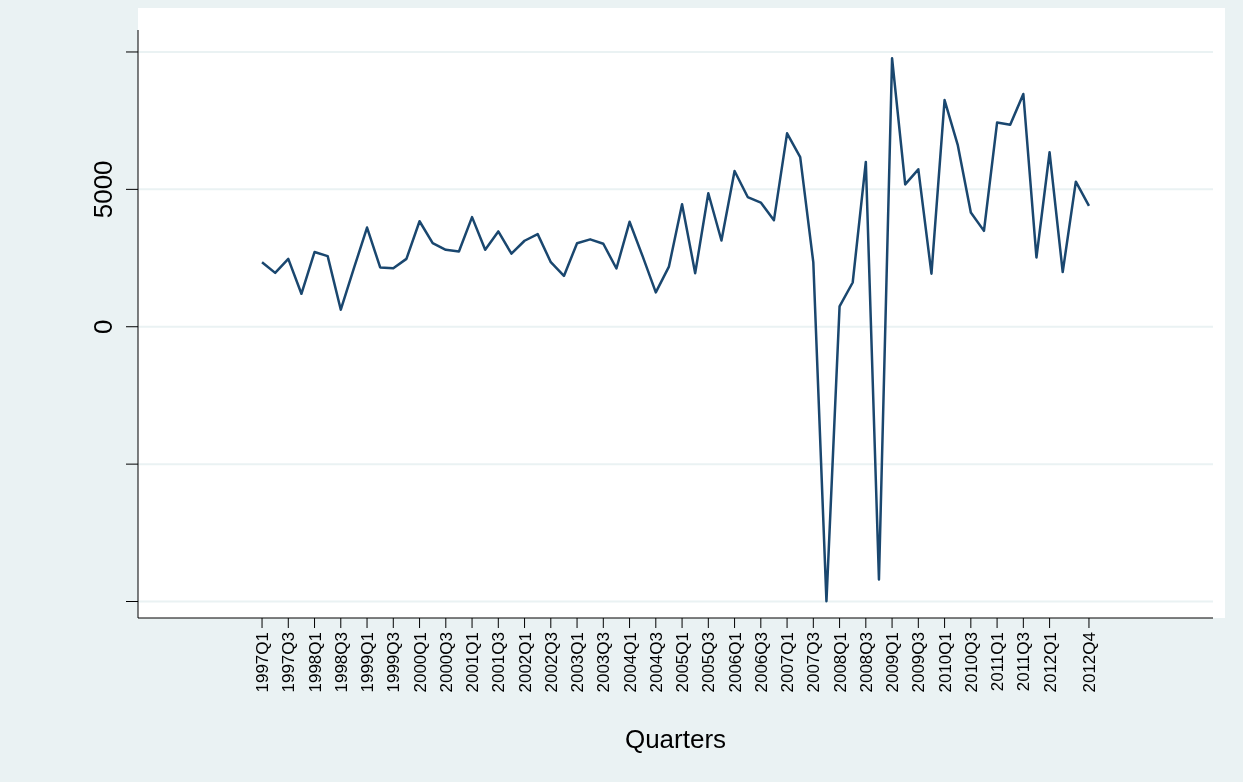 This screenshot has width=1243, height=782. What do you see at coordinates (368, 662) in the screenshot?
I see `x-tick-label: 1999Q1` at bounding box center [368, 662].